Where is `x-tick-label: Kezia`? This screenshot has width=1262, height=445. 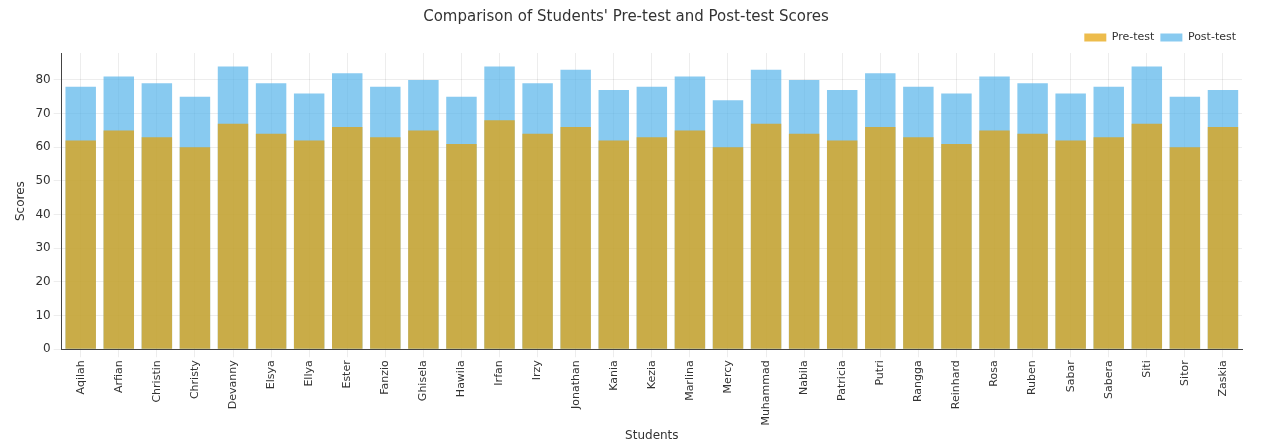
x-tick-label: Kezia is located at coordinates (651, 375).